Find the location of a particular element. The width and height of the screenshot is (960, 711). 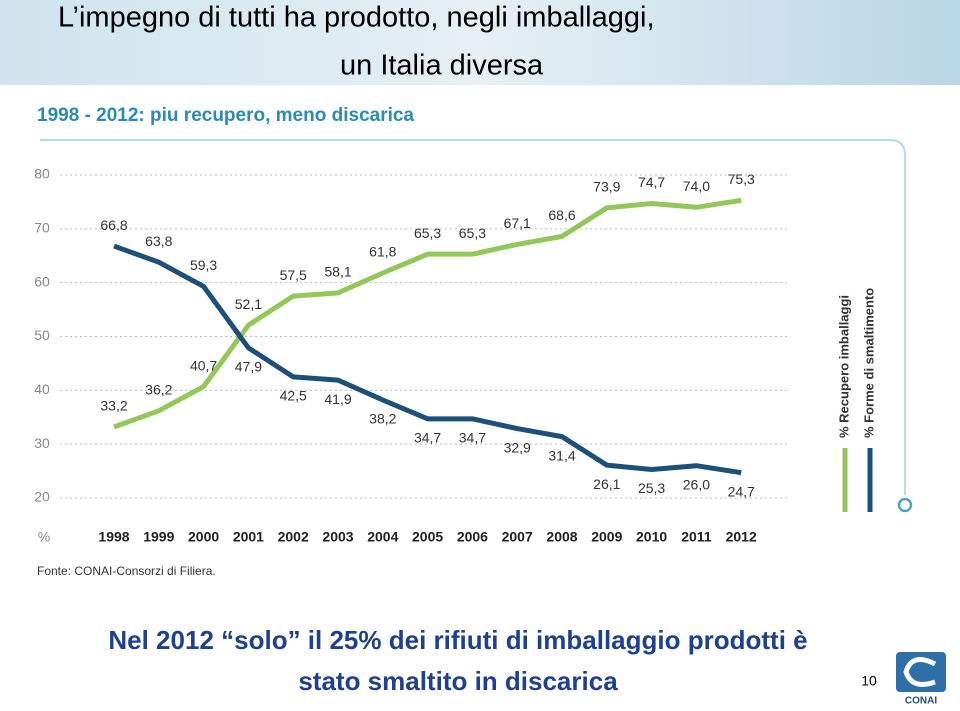

data-label: 40,7 is located at coordinates (203, 365).